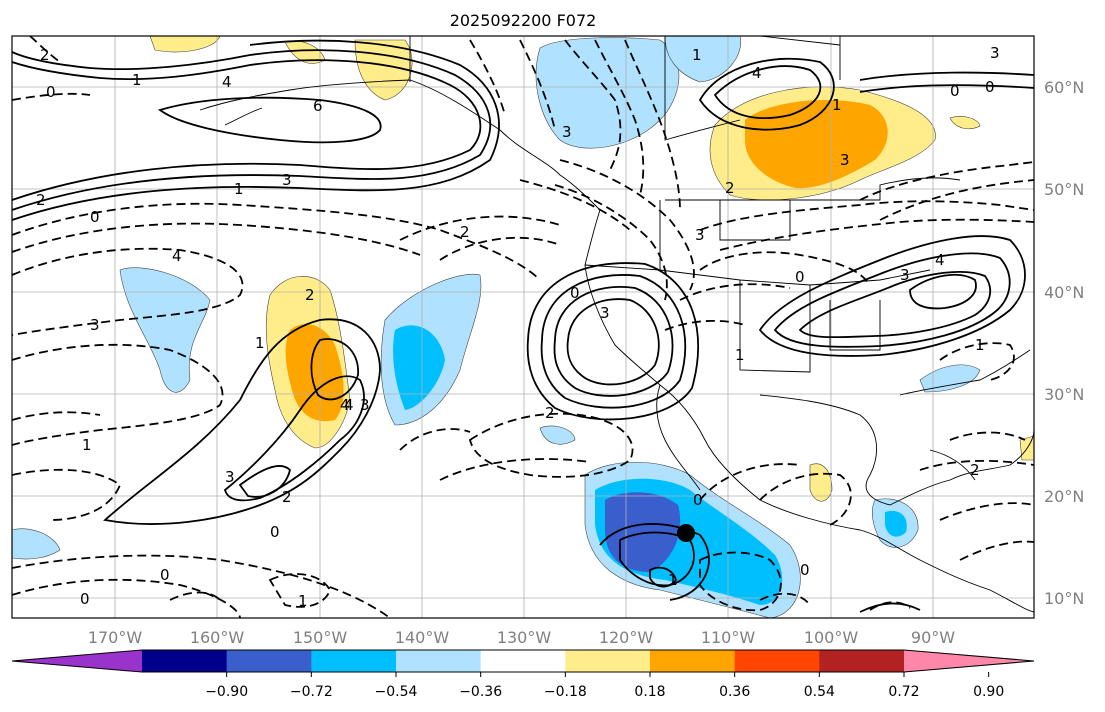 The height and width of the screenshot is (712, 1105). I want to click on colorbar-label: 0.18, so click(649, 692).